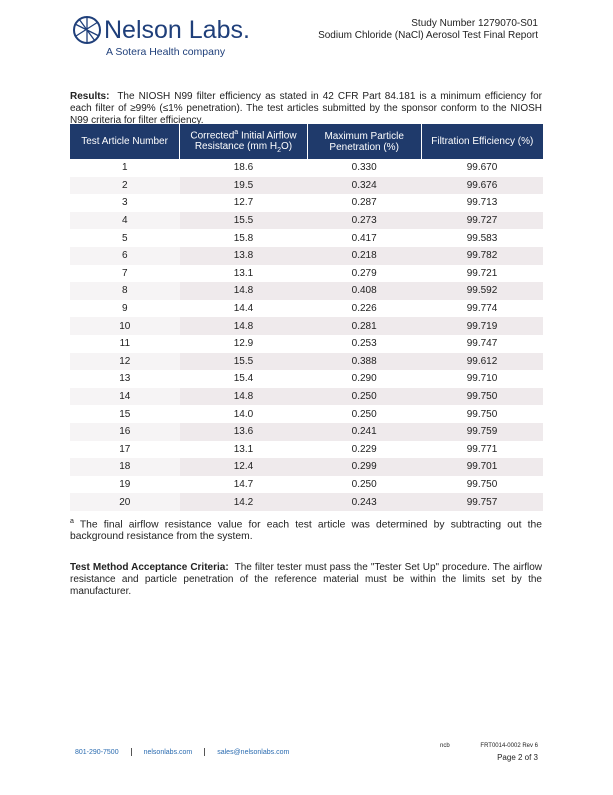 The width and height of the screenshot is (613, 795). I want to click on table-cell: 5, so click(125, 238).